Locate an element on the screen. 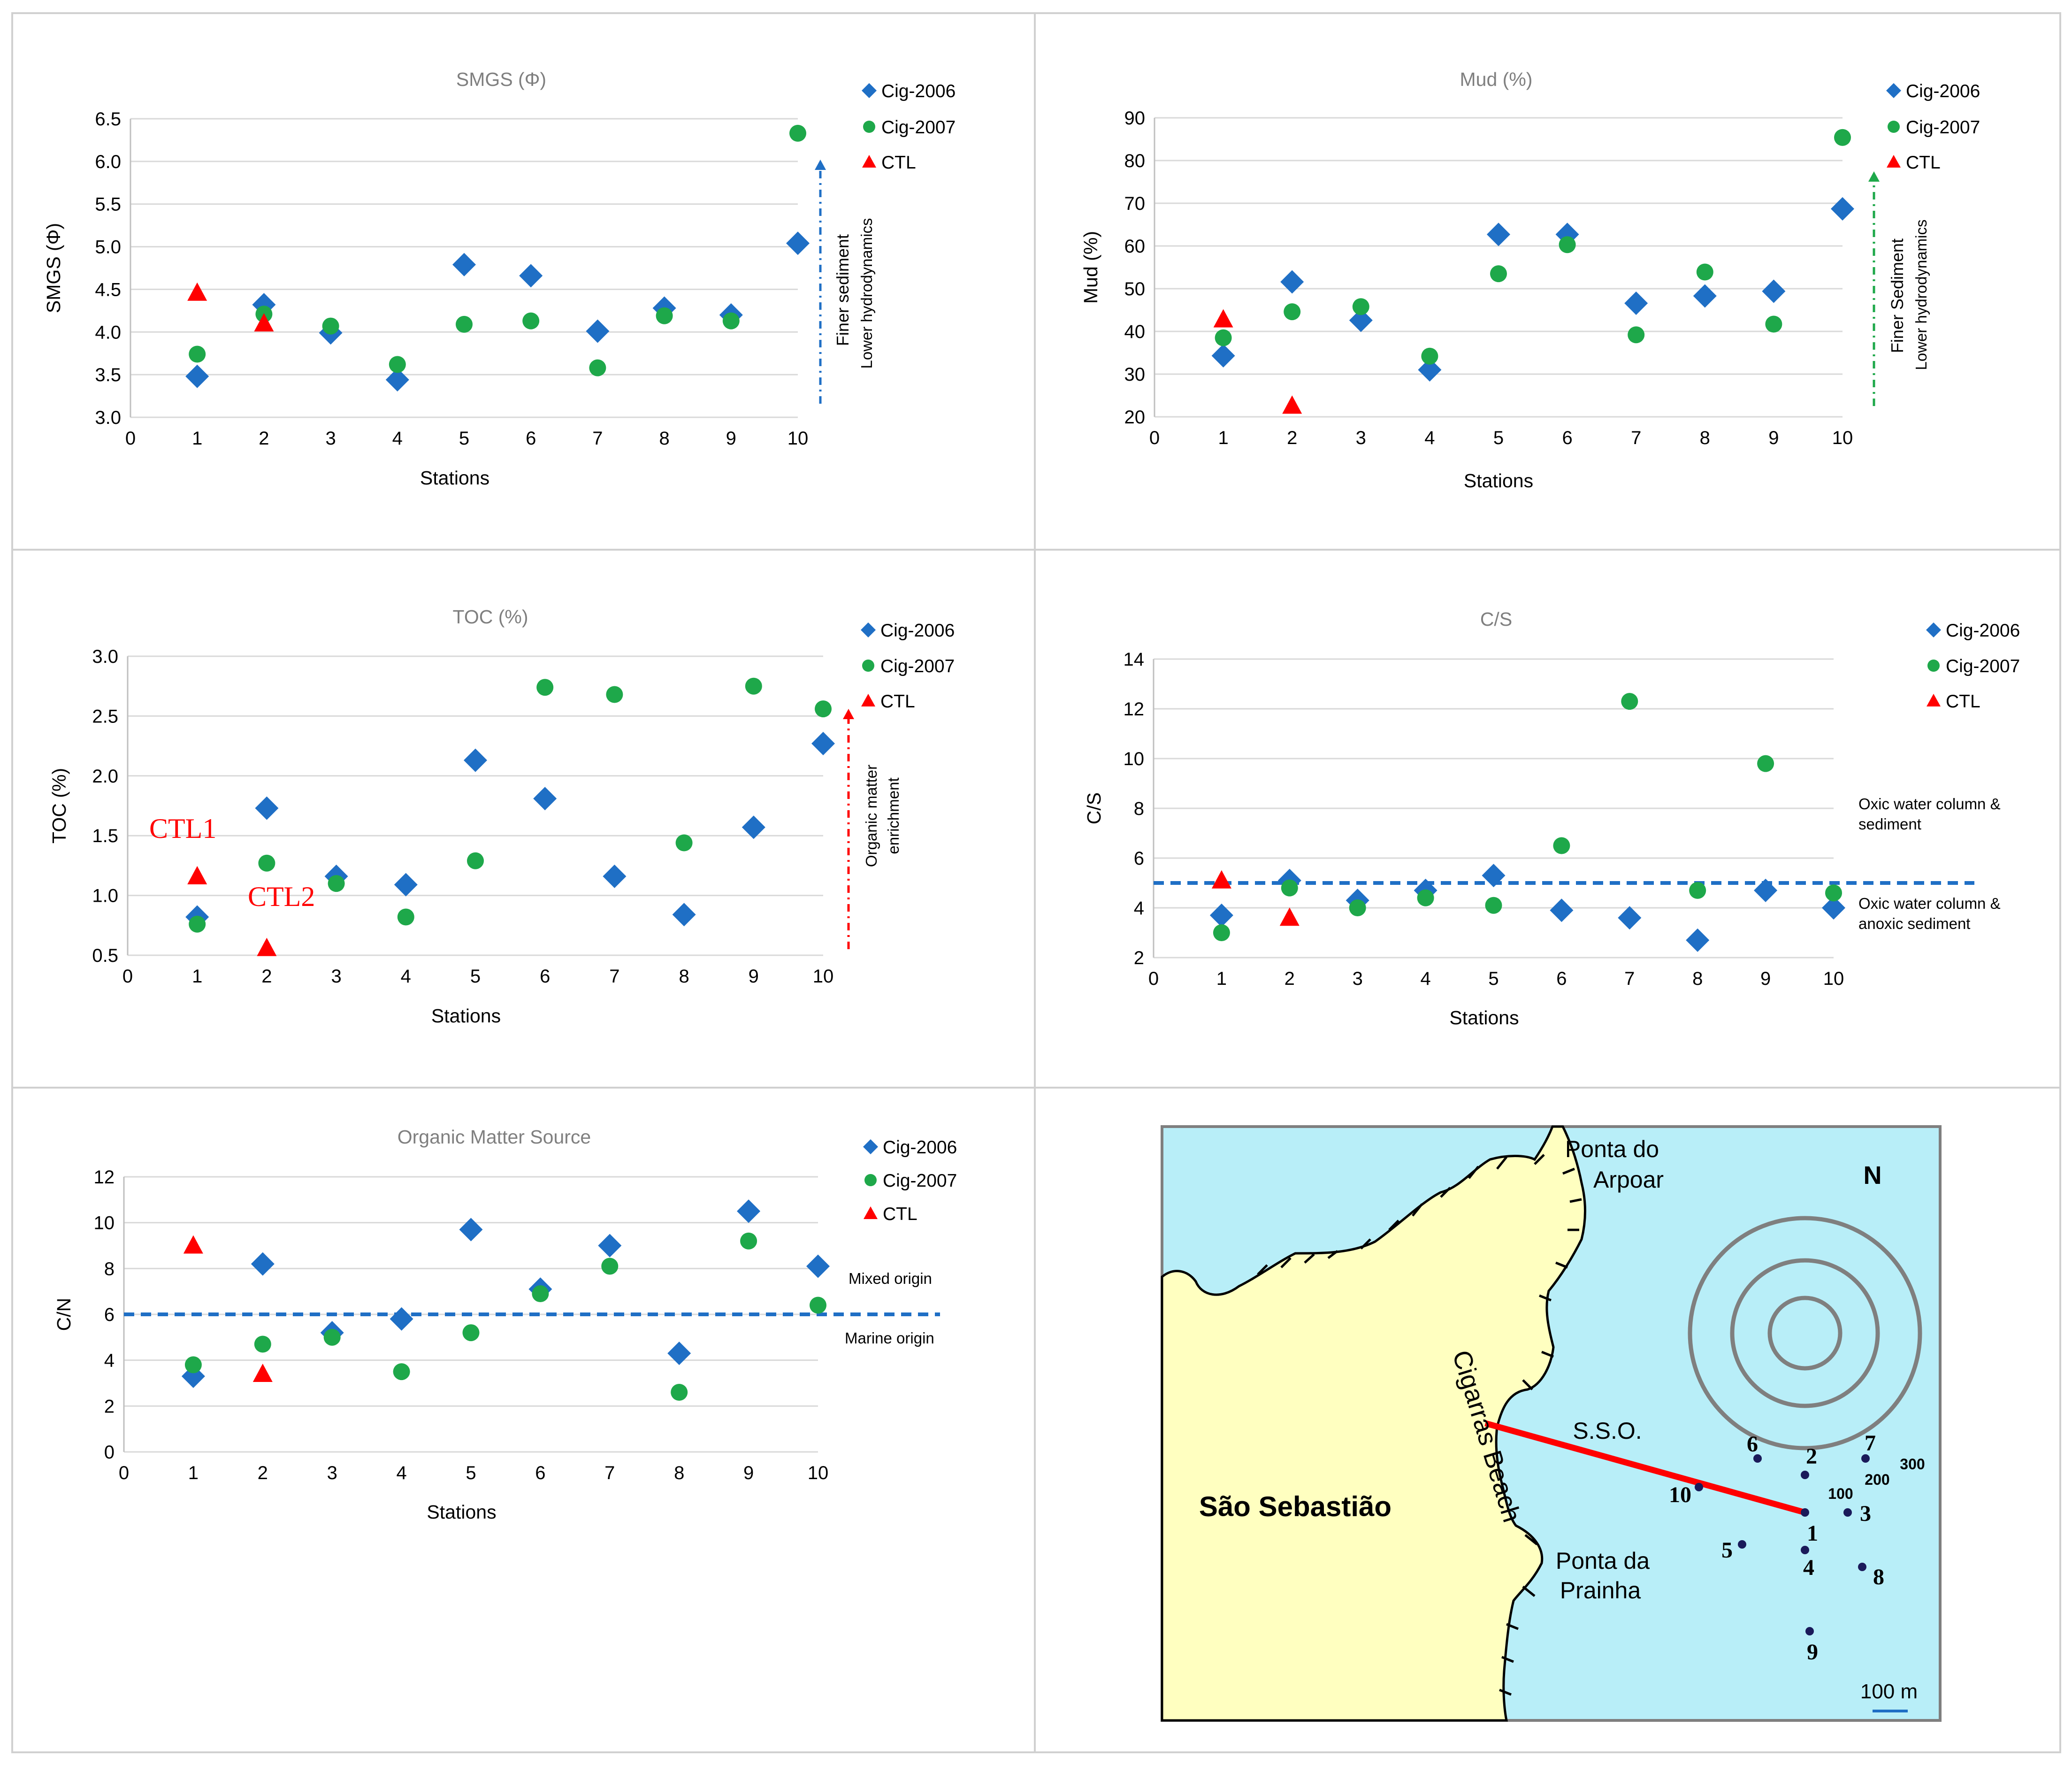  chart-title: SMGS (Φ) is located at coordinates (501, 79).